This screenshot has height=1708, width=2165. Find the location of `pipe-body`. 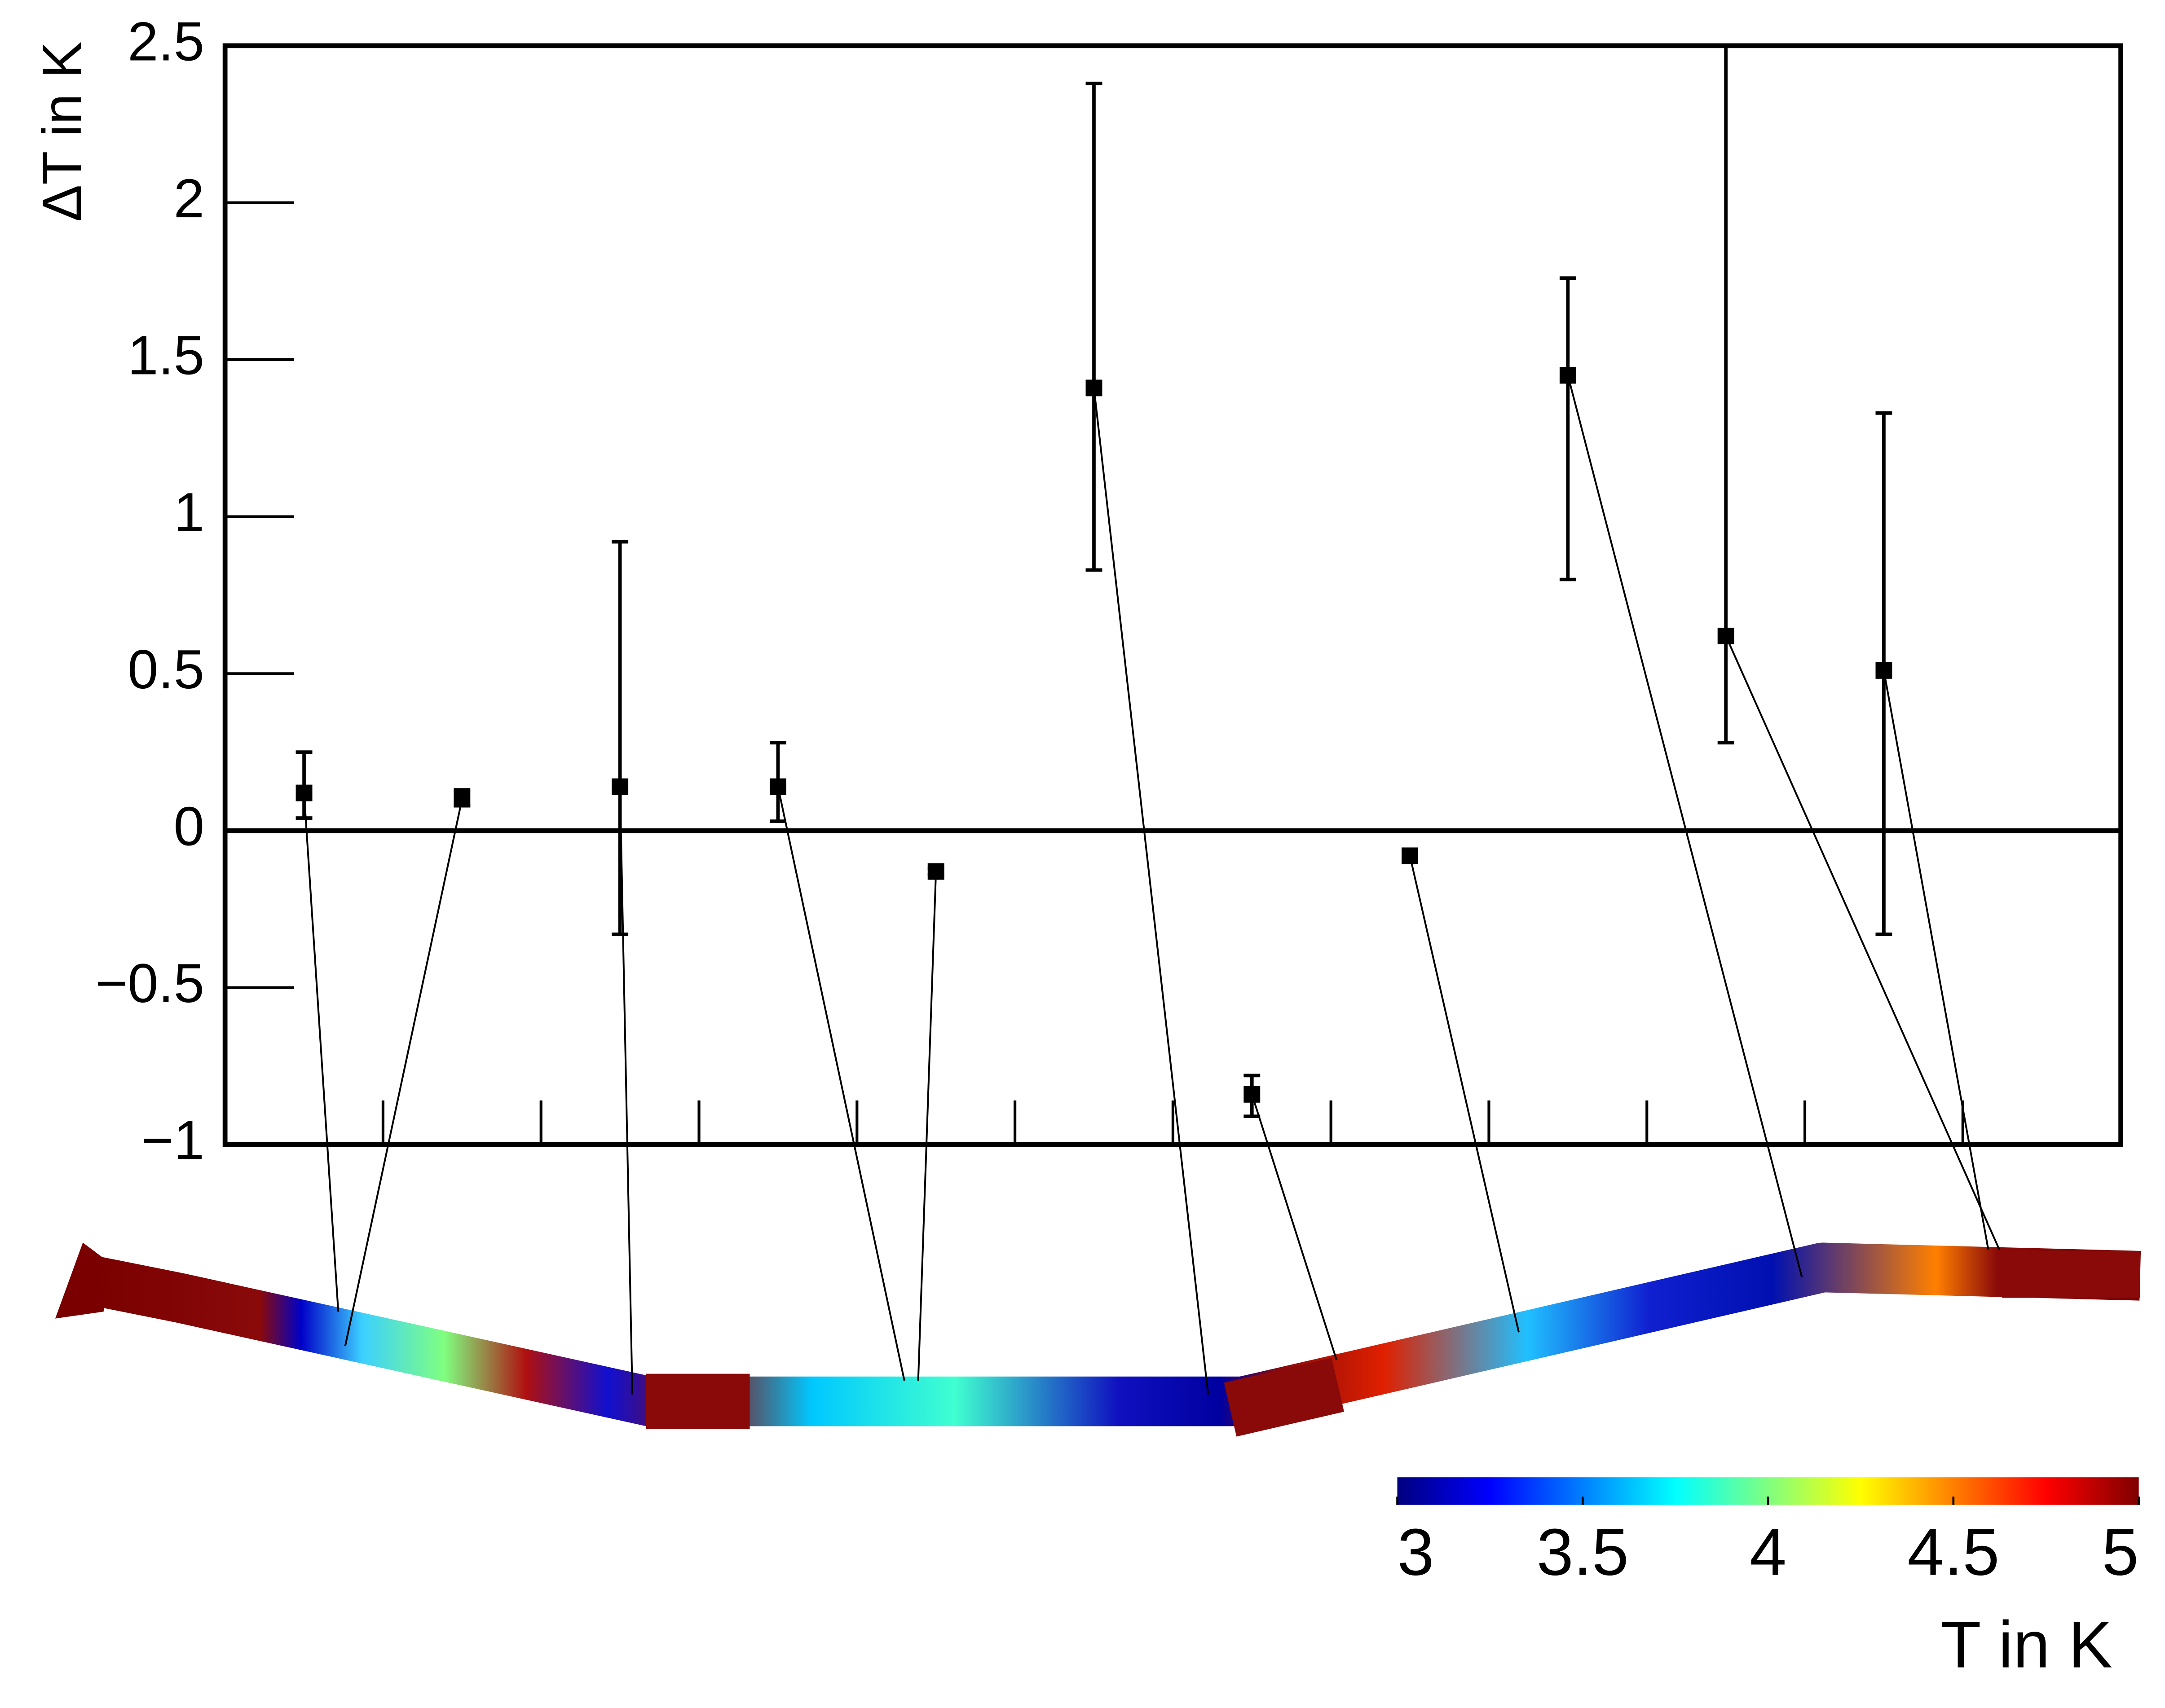

pipe-body is located at coordinates (1116, 1334).